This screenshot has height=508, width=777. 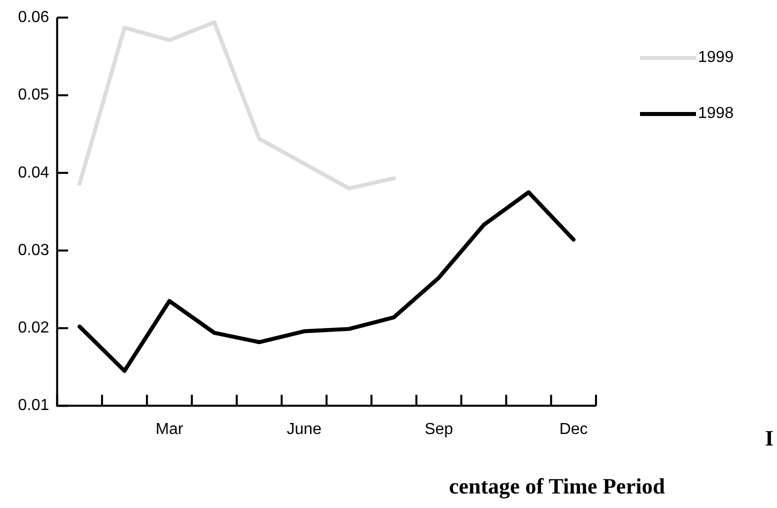 What do you see at coordinates (34, 17) in the screenshot?
I see `y-tick-label: 0.06` at bounding box center [34, 17].